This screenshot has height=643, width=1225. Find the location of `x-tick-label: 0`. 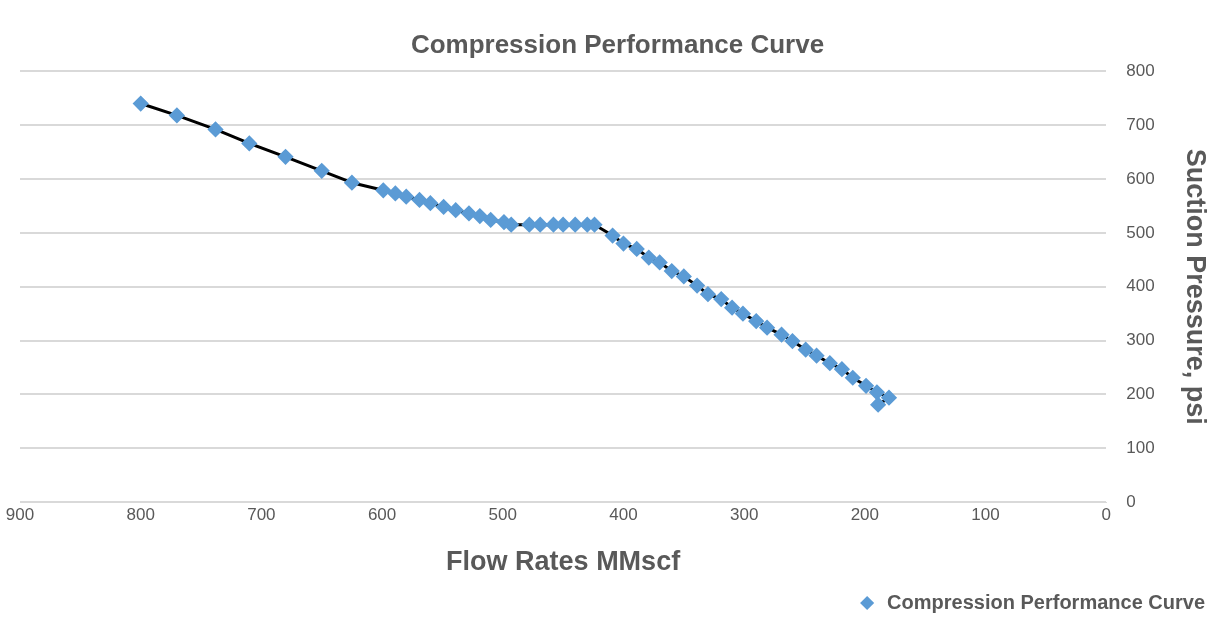

x-tick-label: 0 is located at coordinates (1106, 515).